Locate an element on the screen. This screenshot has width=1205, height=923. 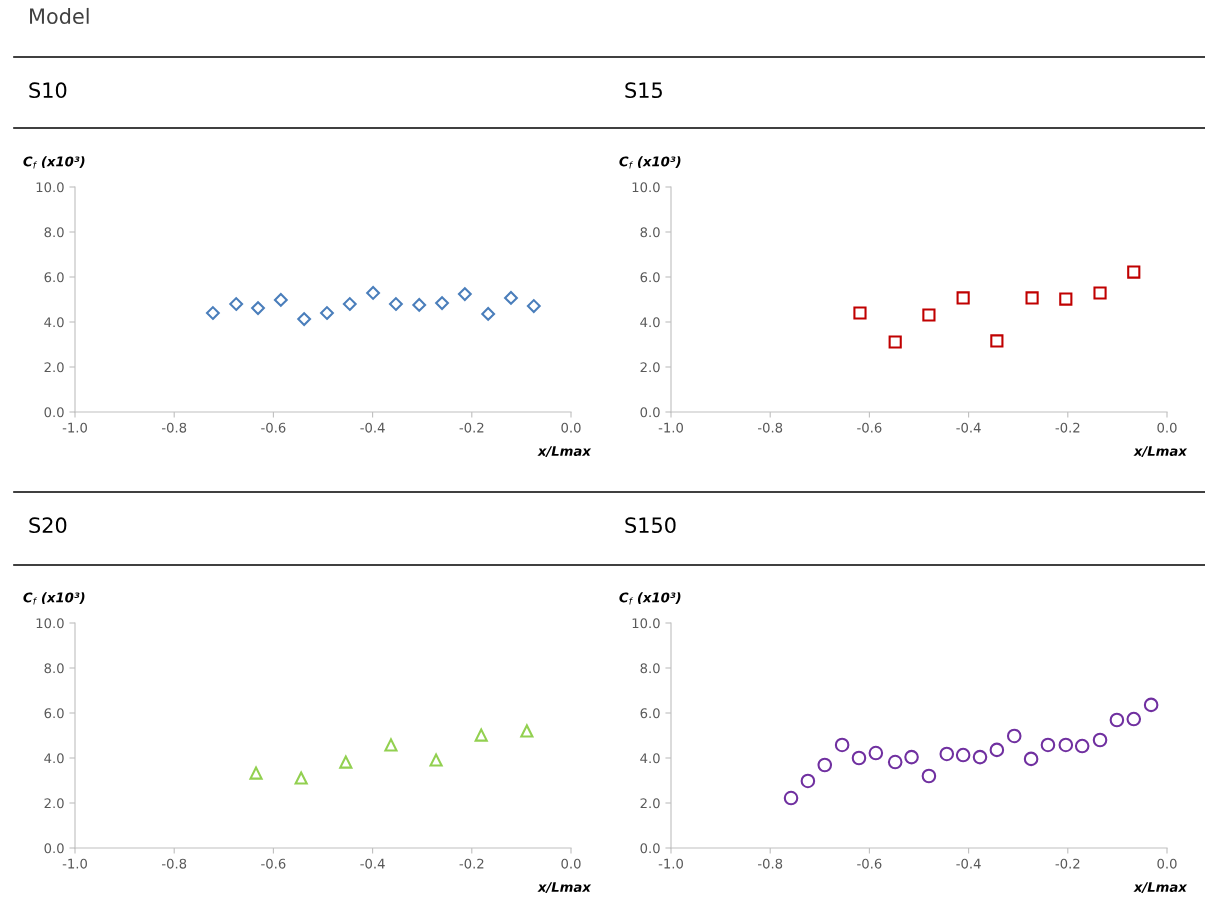
chart-title: S15 is located at coordinates (643, 90).